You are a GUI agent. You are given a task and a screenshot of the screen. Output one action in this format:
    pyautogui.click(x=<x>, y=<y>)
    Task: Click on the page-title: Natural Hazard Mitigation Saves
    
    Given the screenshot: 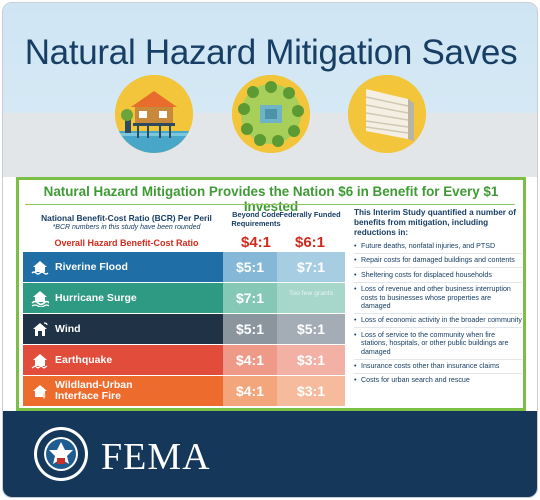 What is the action you would take?
    pyautogui.click(x=271, y=52)
    